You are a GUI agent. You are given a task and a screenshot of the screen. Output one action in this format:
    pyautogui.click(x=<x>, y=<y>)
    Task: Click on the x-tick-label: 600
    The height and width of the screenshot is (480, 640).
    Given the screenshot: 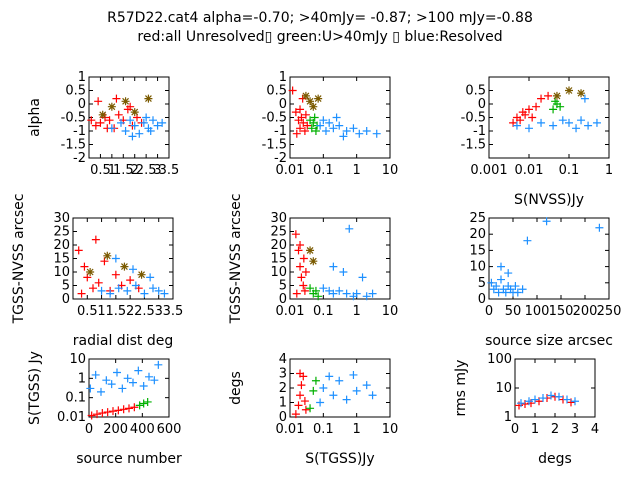 What is the action you would take?
    pyautogui.click(x=169, y=429)
    